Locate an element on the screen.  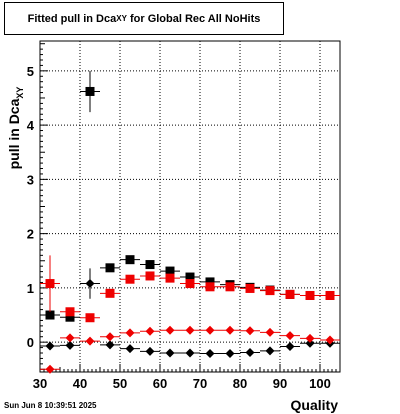
x-tick-label: 60 is located at coordinates (160, 383).